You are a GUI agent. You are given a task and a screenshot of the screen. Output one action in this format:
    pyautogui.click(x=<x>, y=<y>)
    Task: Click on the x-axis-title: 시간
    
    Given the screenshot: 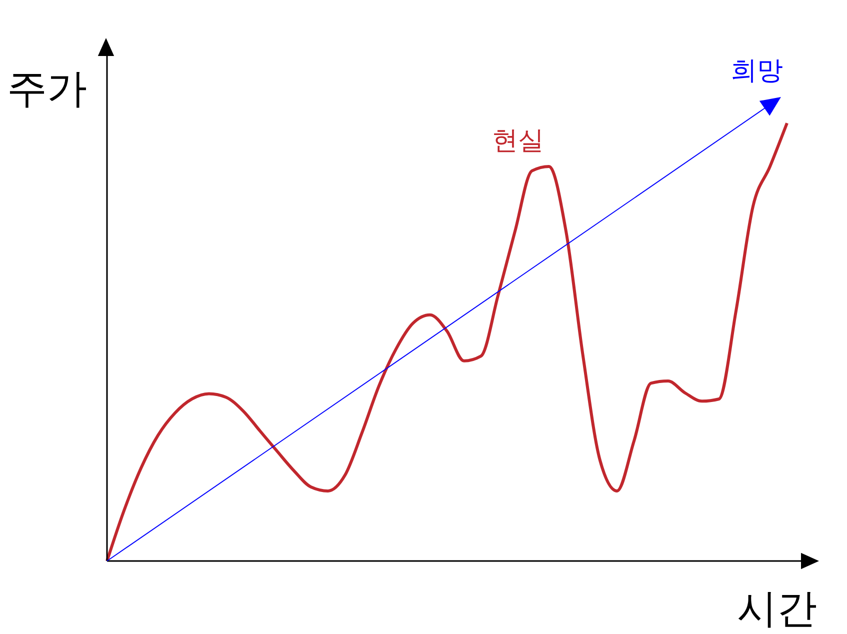 What is the action you would take?
    pyautogui.click(x=777, y=609)
    